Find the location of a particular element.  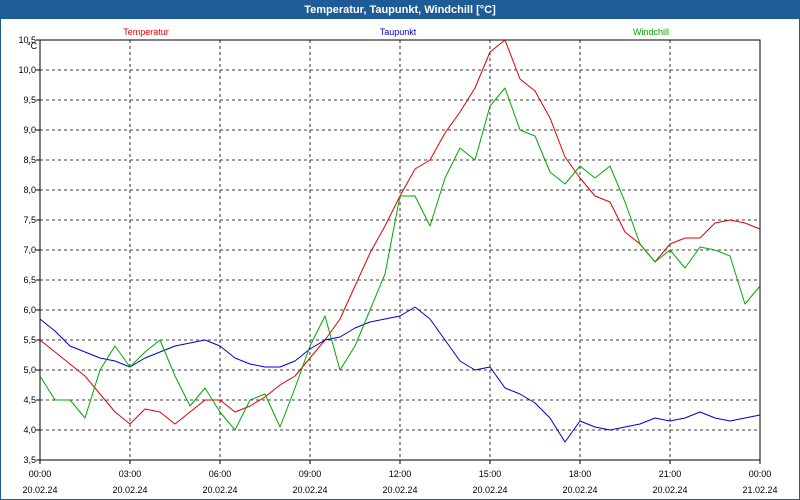

legend-entry-windchill: Windchill is located at coordinates (651, 32).